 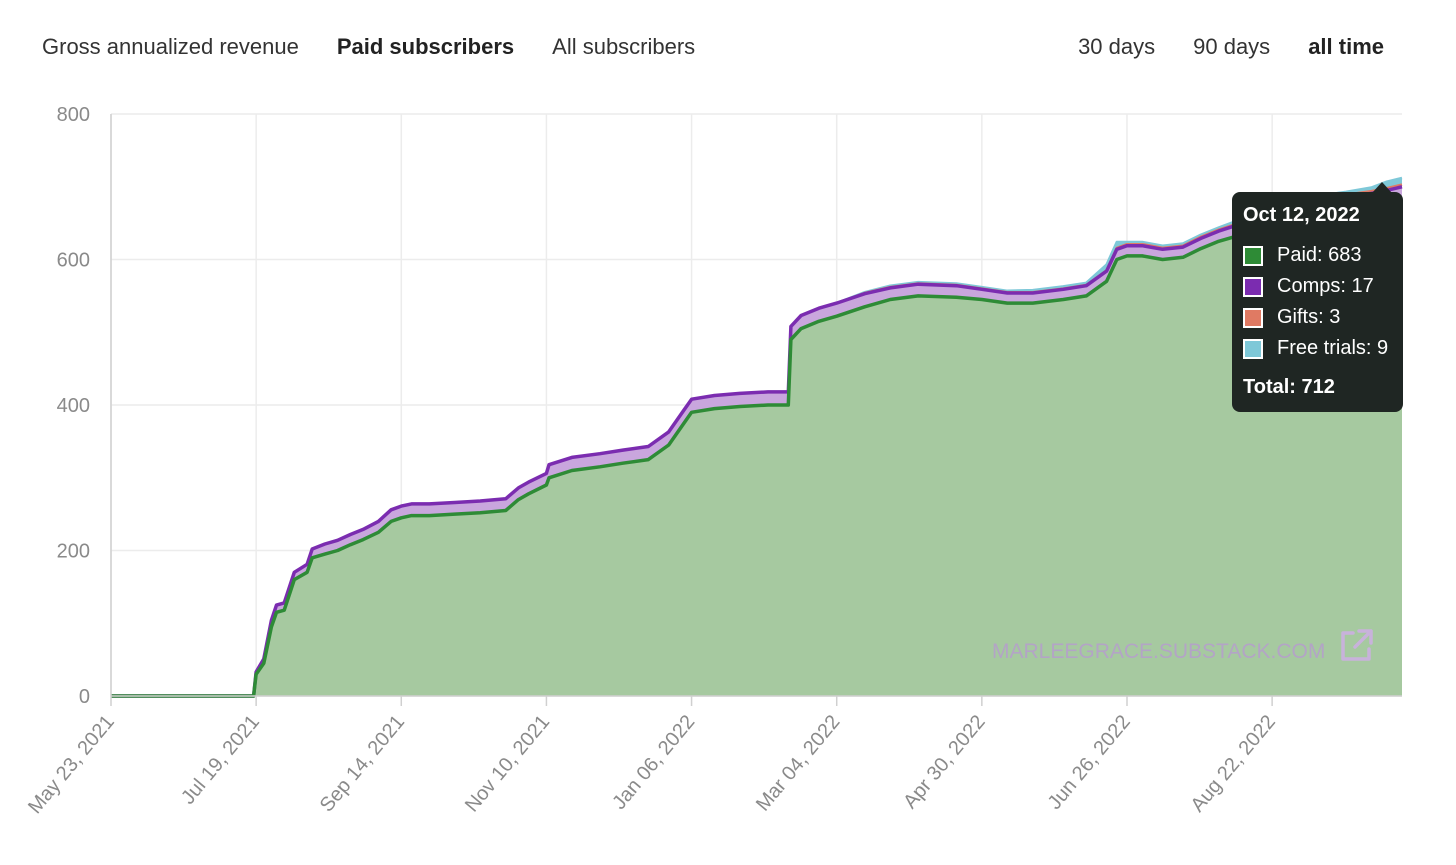 What do you see at coordinates (73, 115) in the screenshot?
I see `y-tick-label: 800` at bounding box center [73, 115].